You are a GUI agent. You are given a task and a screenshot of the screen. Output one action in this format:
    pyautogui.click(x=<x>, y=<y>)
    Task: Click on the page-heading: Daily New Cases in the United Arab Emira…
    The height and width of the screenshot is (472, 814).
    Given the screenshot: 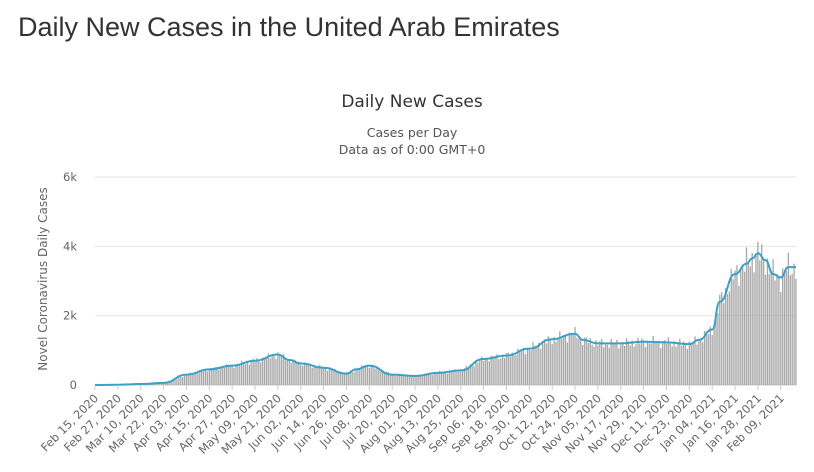 What is the action you would take?
    pyautogui.click(x=289, y=27)
    